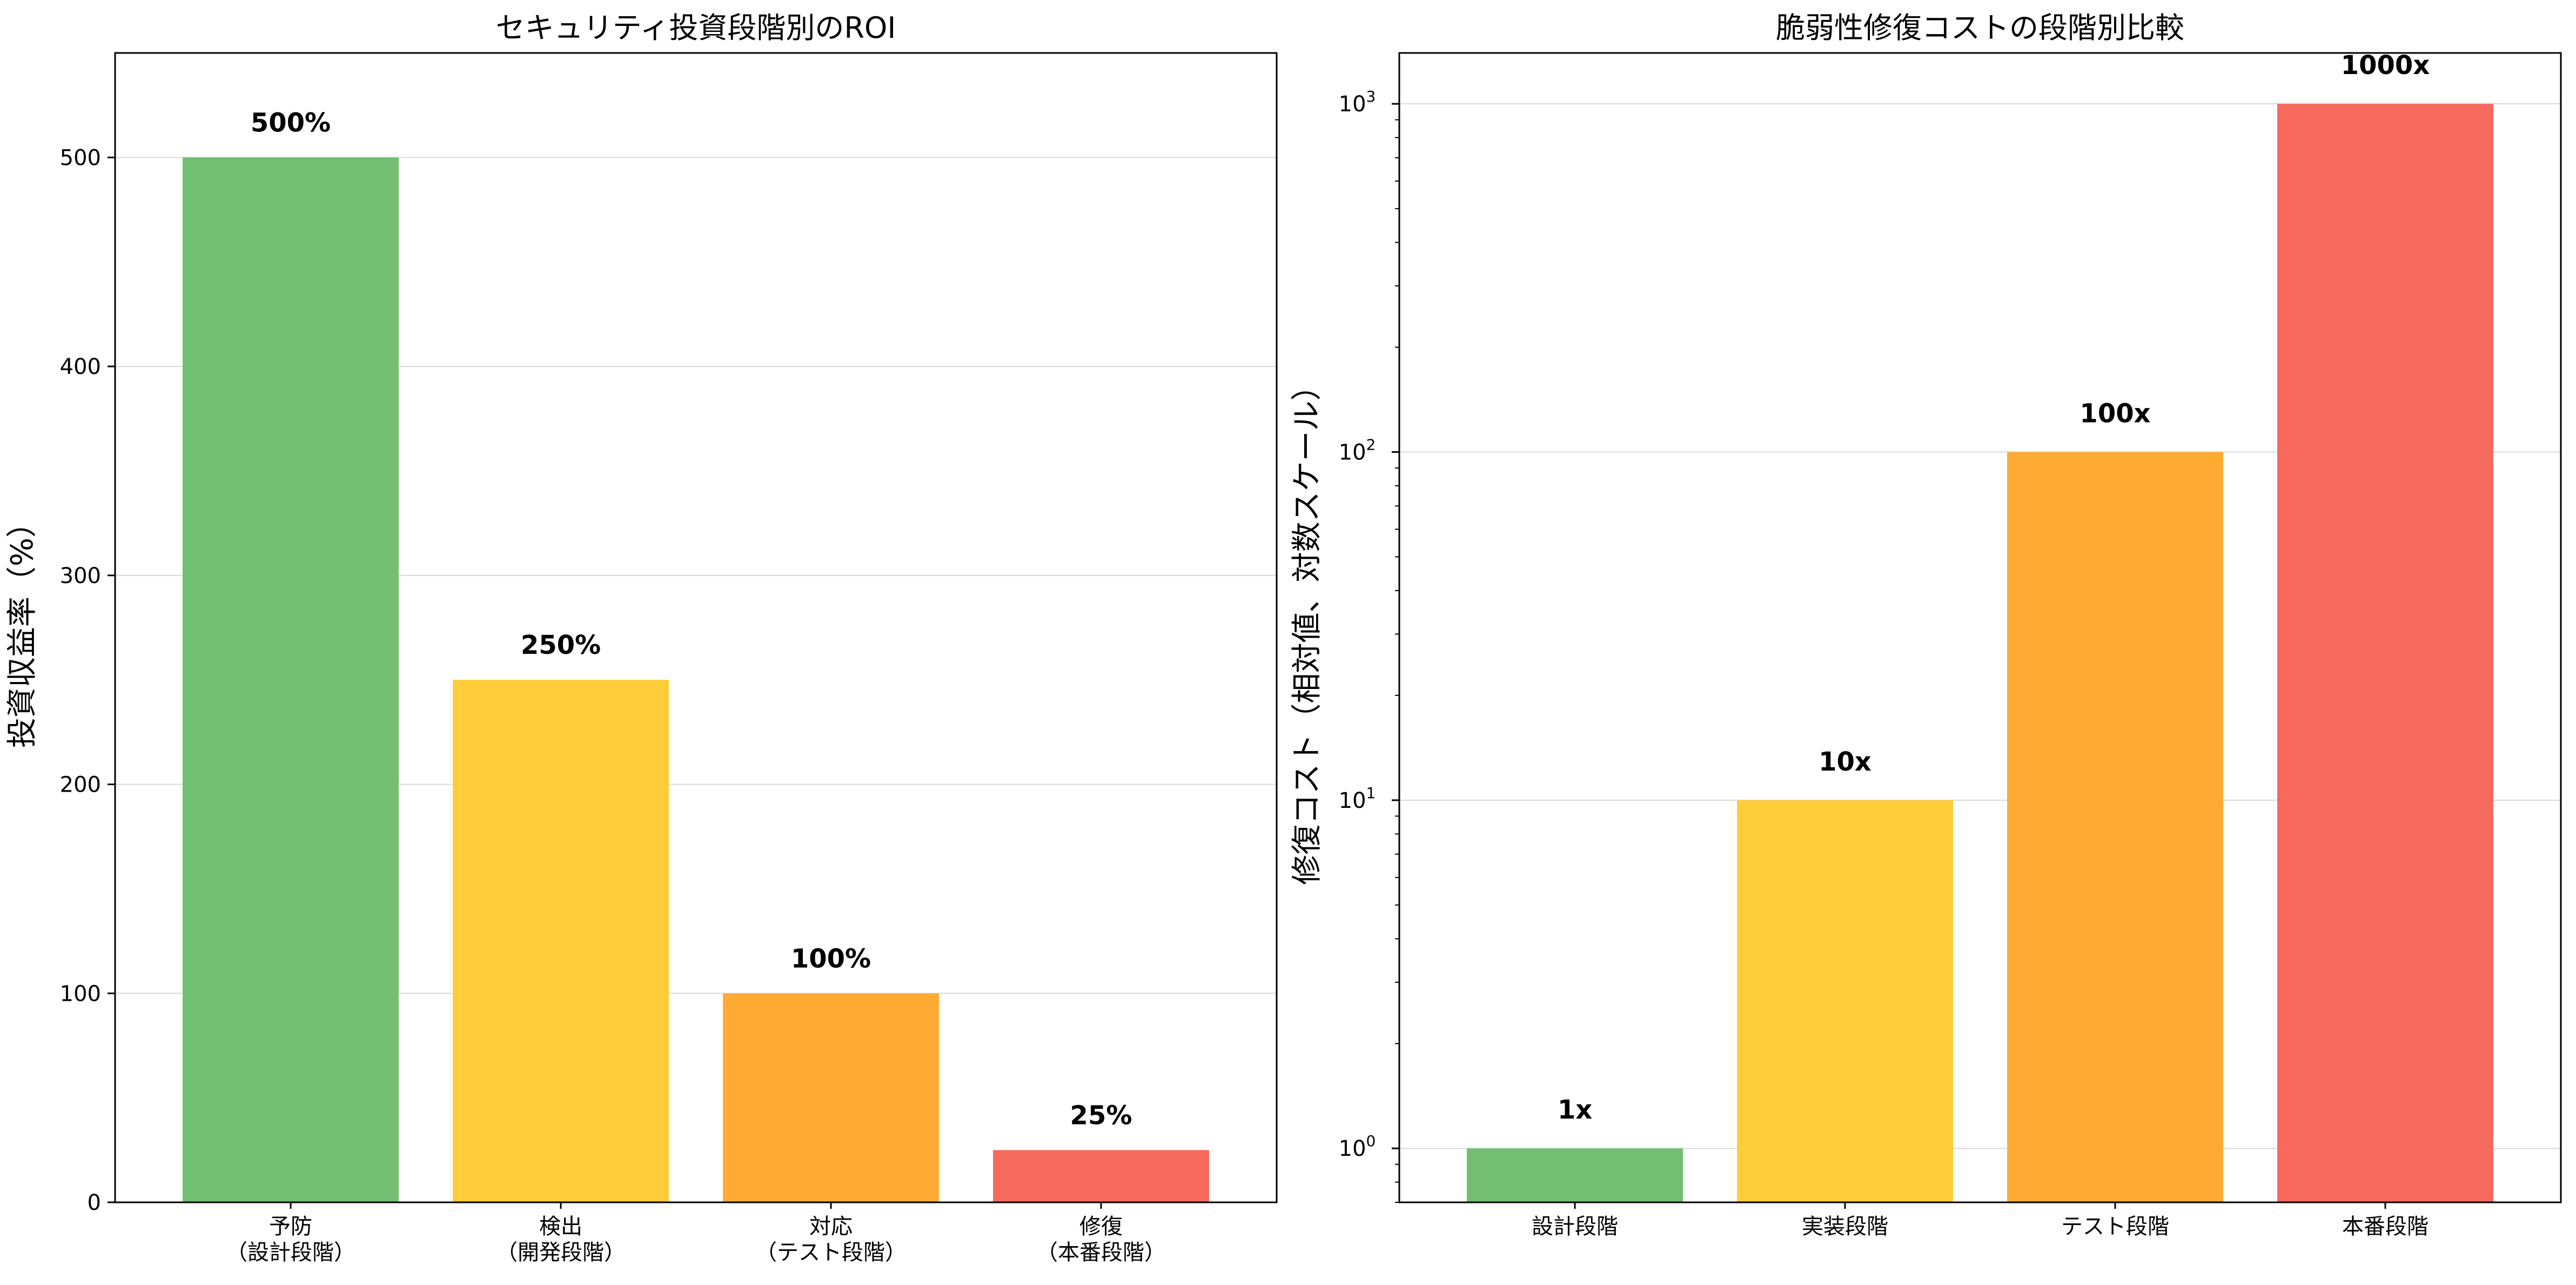 The height and width of the screenshot is (1285, 2576). What do you see at coordinates (1358, 450) in the screenshot?
I see `y-tick-label: 10²` at bounding box center [1358, 450].